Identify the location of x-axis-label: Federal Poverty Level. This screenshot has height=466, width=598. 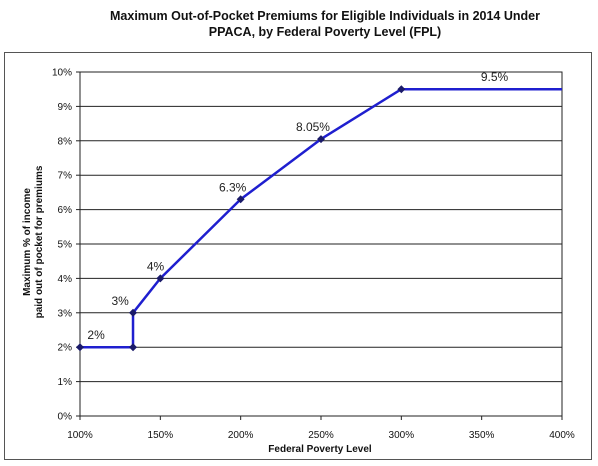
(320, 449).